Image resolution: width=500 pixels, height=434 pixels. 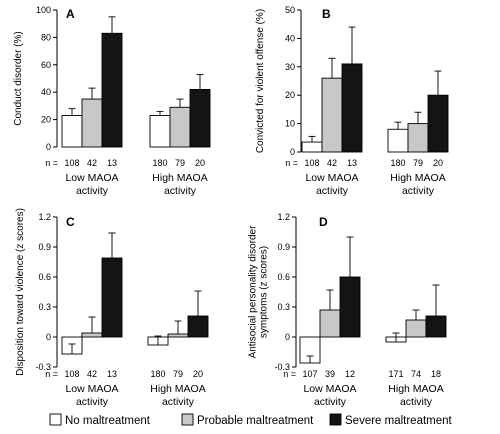 What do you see at coordinates (436, 374) in the screenshot?
I see `n-label: 18` at bounding box center [436, 374].